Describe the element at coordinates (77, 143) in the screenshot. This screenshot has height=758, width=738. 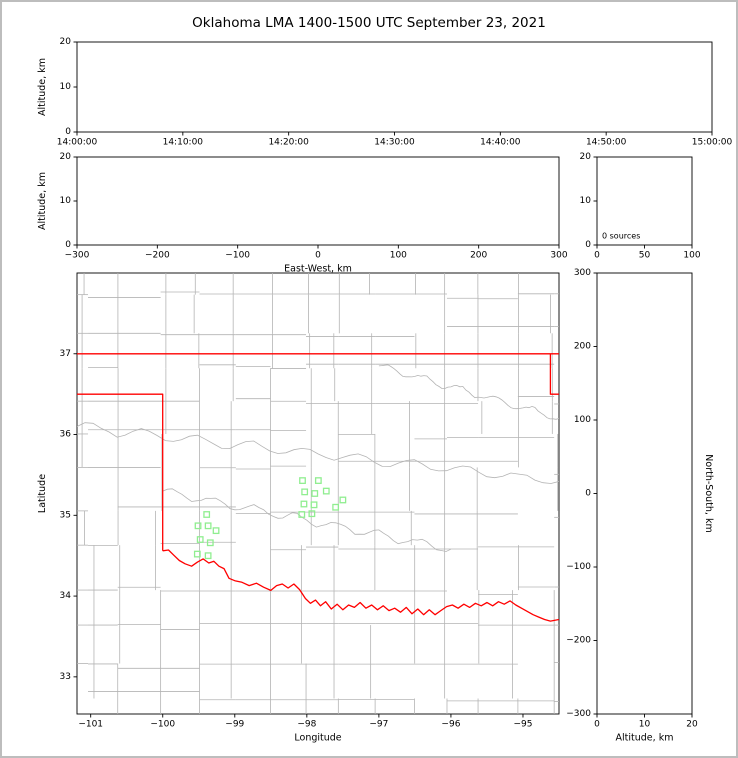
I see `x-tick-label: 14:00:00` at that location.